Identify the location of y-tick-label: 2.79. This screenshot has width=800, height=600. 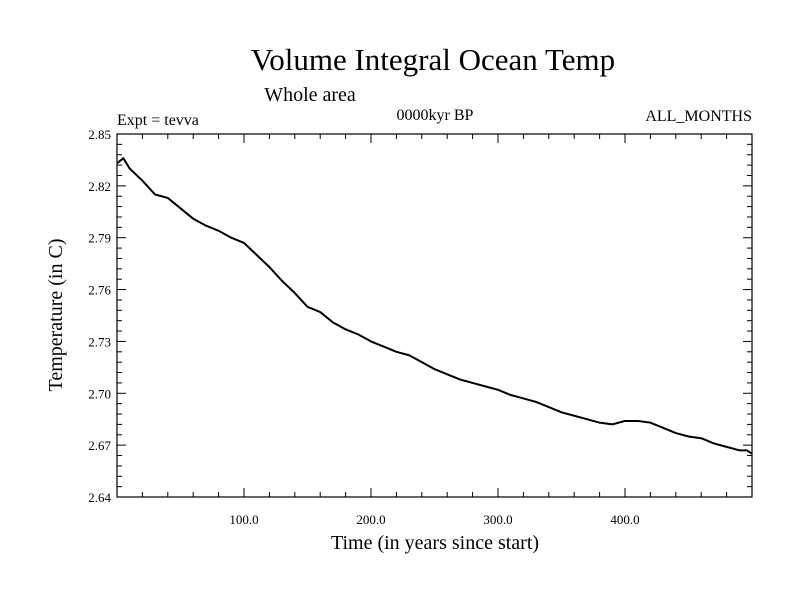
(99, 238).